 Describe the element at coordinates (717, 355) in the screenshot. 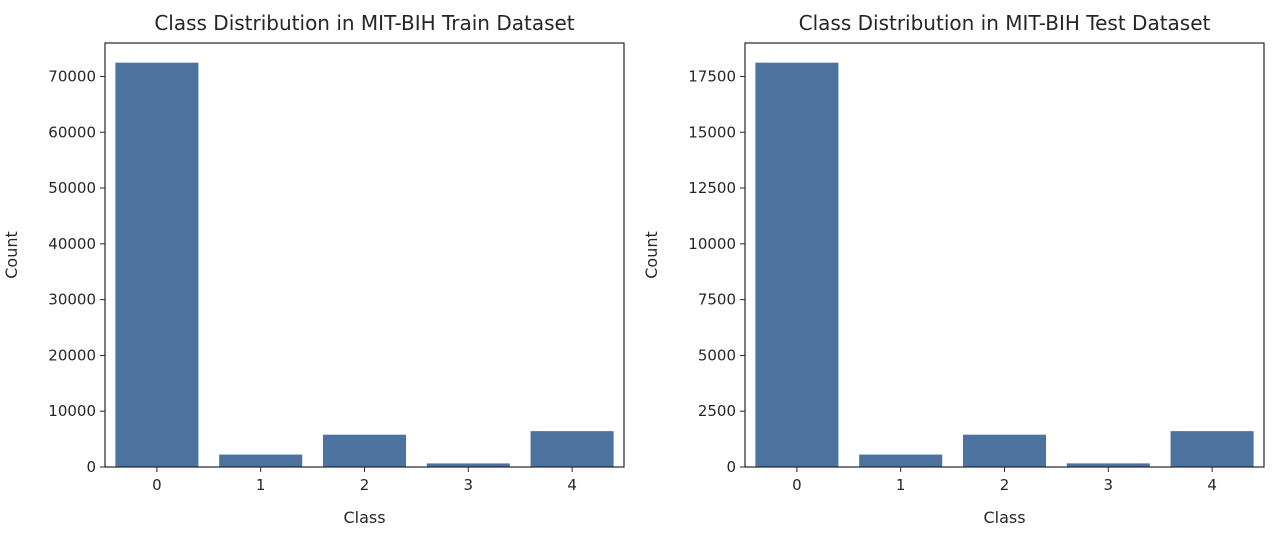

I see `y-tick-label: 5000` at that location.